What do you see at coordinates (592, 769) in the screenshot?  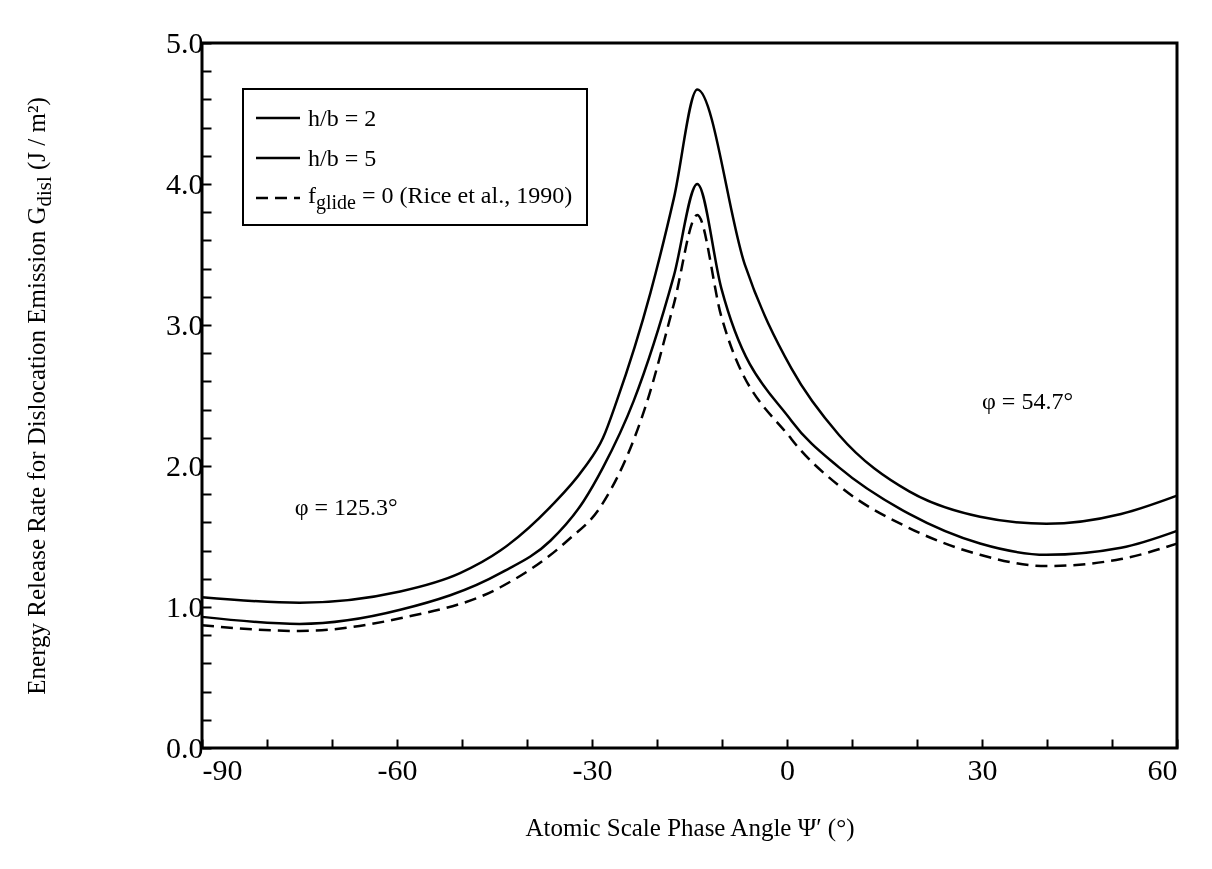 I see `x-tick-label: -30` at bounding box center [592, 769].